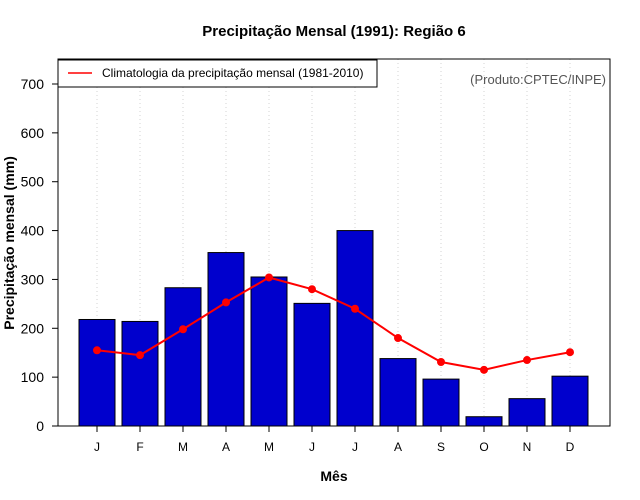 The width and height of the screenshot is (640, 500). I want to click on y-tick-label-500: 500, so click(33, 182).